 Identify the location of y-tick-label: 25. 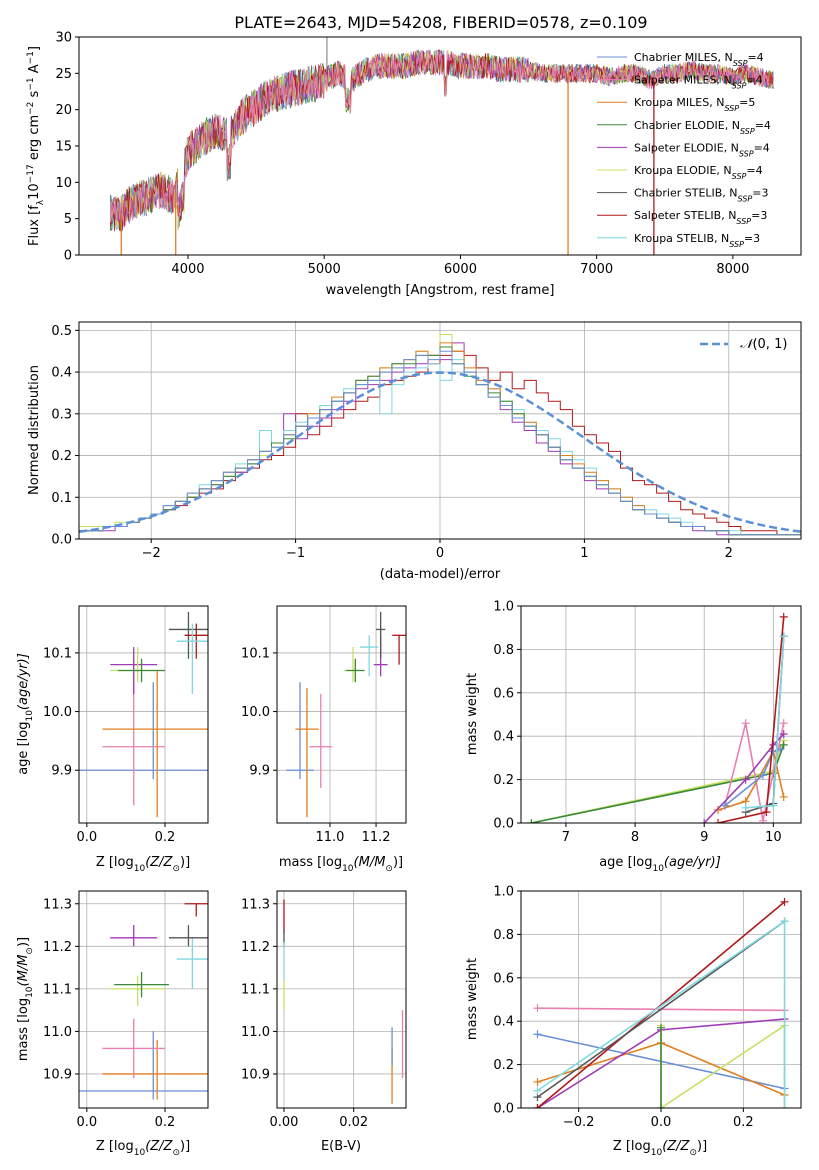
(63, 74).